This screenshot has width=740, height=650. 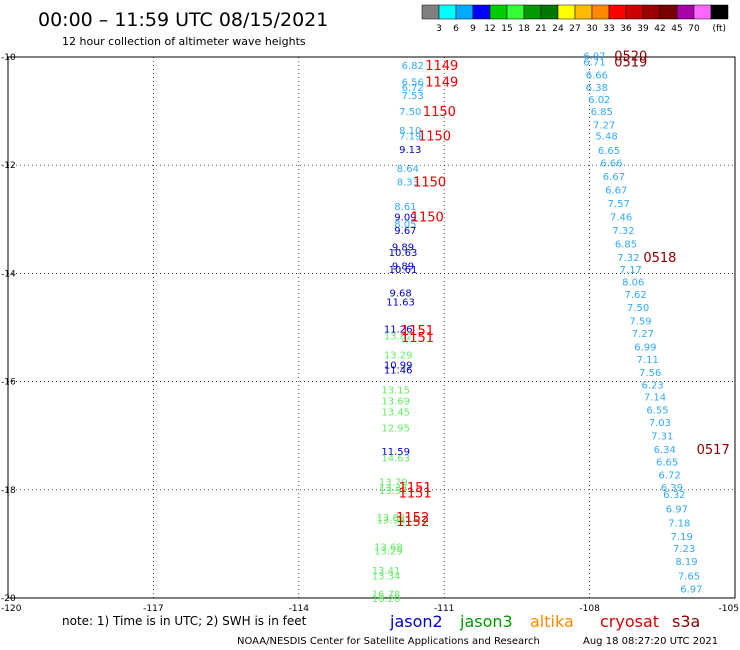 What do you see at coordinates (660, 423) in the screenshot?
I see `wave-height-point: 7.03` at bounding box center [660, 423].